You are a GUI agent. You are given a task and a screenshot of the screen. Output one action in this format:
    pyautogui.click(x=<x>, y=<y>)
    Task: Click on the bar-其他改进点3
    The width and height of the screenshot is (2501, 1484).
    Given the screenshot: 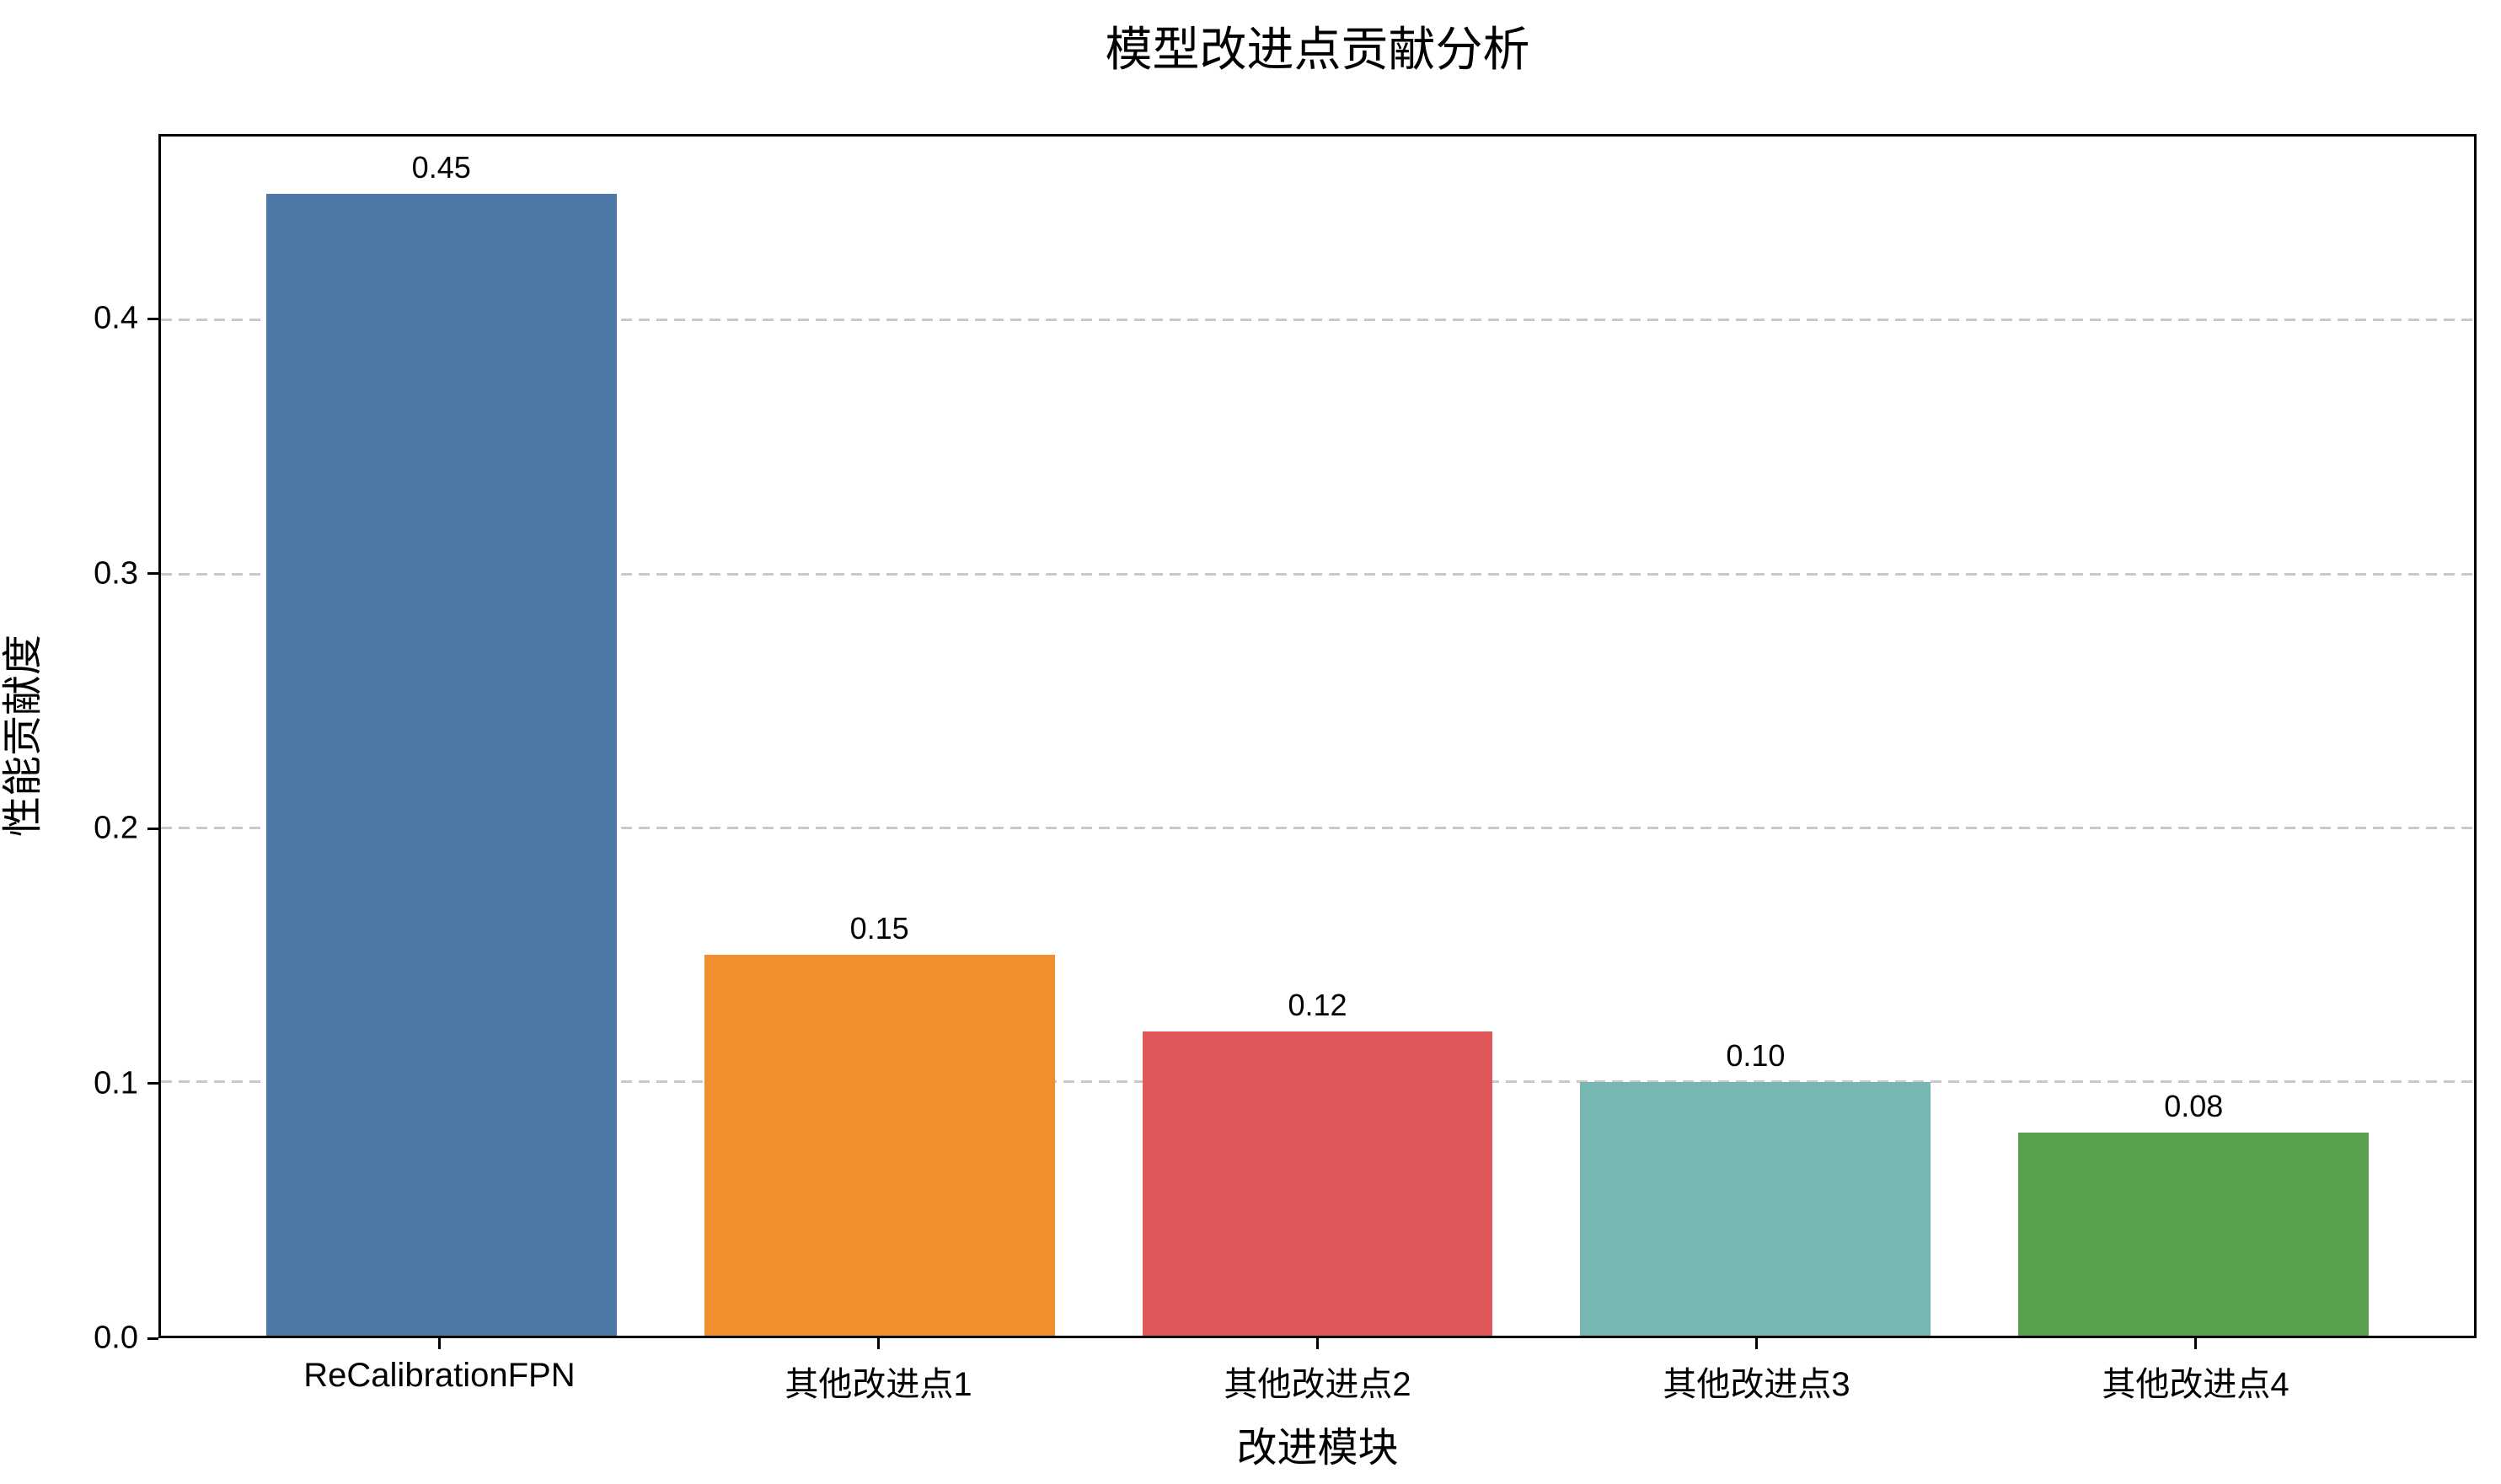 What is the action you would take?
    pyautogui.click(x=1755, y=1208)
    